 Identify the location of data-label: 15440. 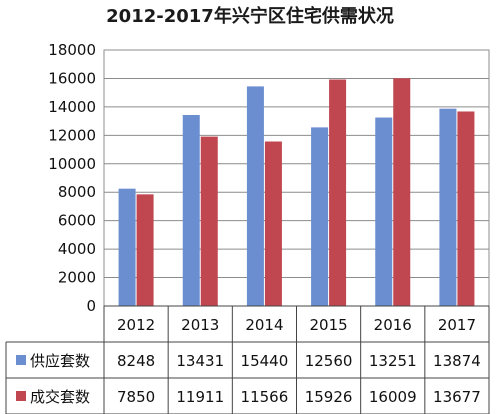
(265, 361).